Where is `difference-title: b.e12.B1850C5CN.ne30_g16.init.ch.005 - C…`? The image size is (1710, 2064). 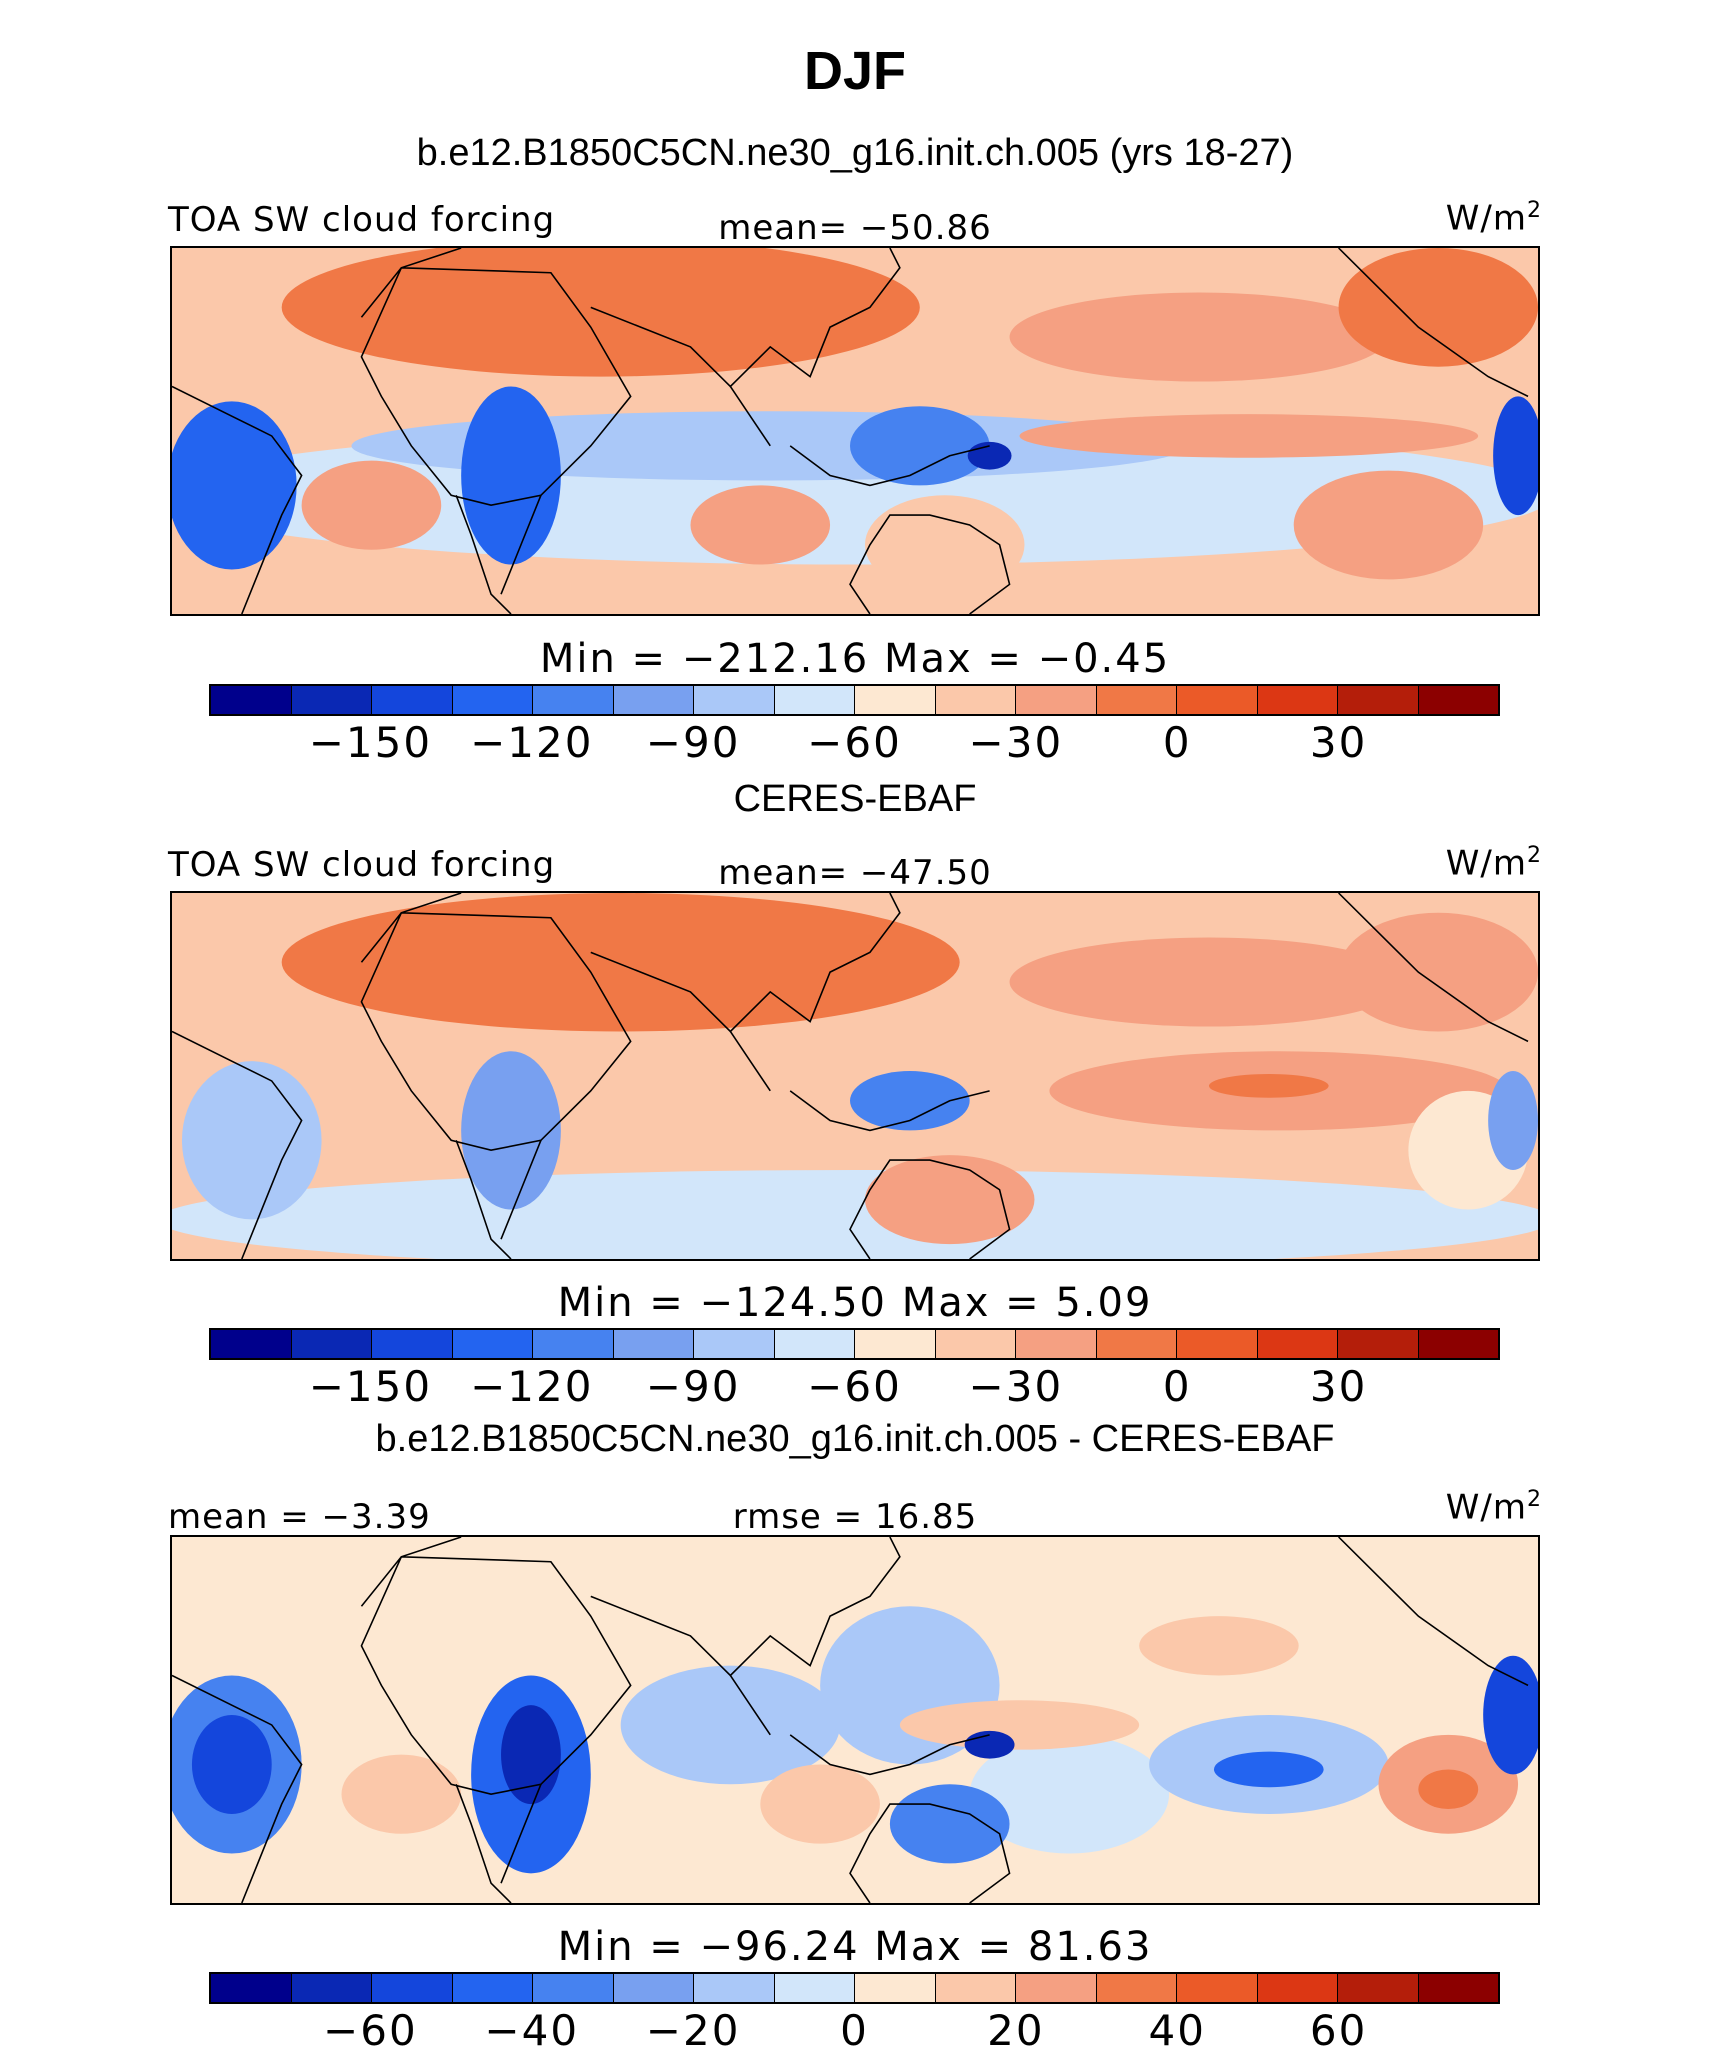
difference-title: b.e12.B1850C5CN.ne30_g16.init.ch.005 - C… is located at coordinates (855, 1439).